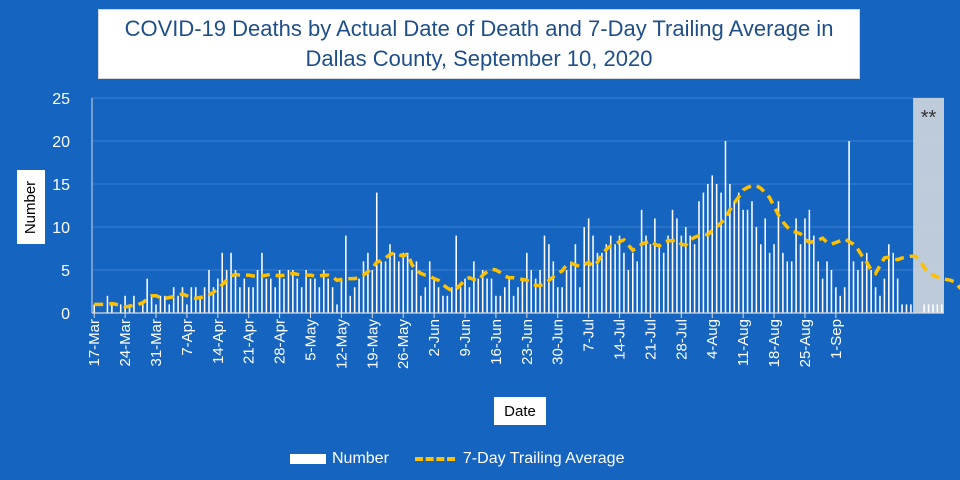 This screenshot has width=960, height=480. I want to click on x-tick-label: 24-Mar, so click(125, 343).